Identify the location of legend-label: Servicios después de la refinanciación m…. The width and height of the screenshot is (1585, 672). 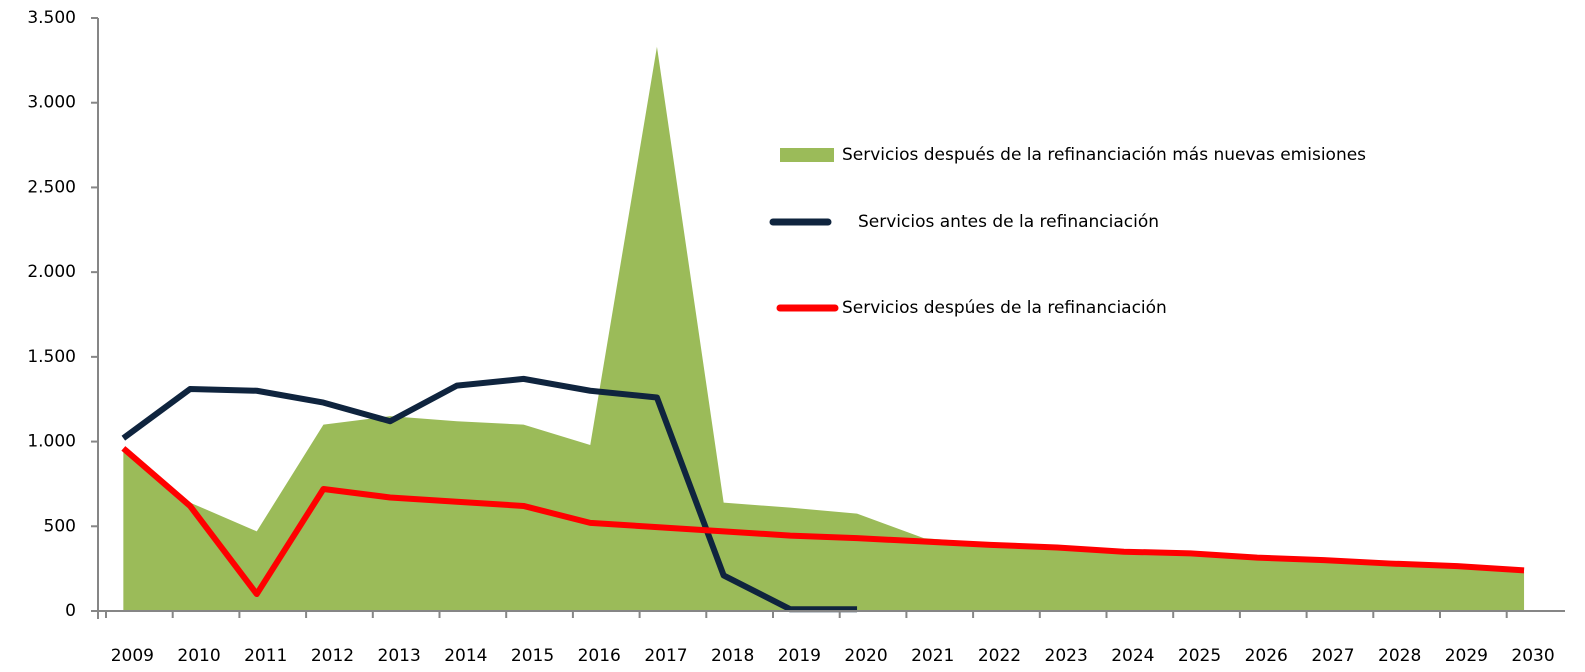
(1104, 155).